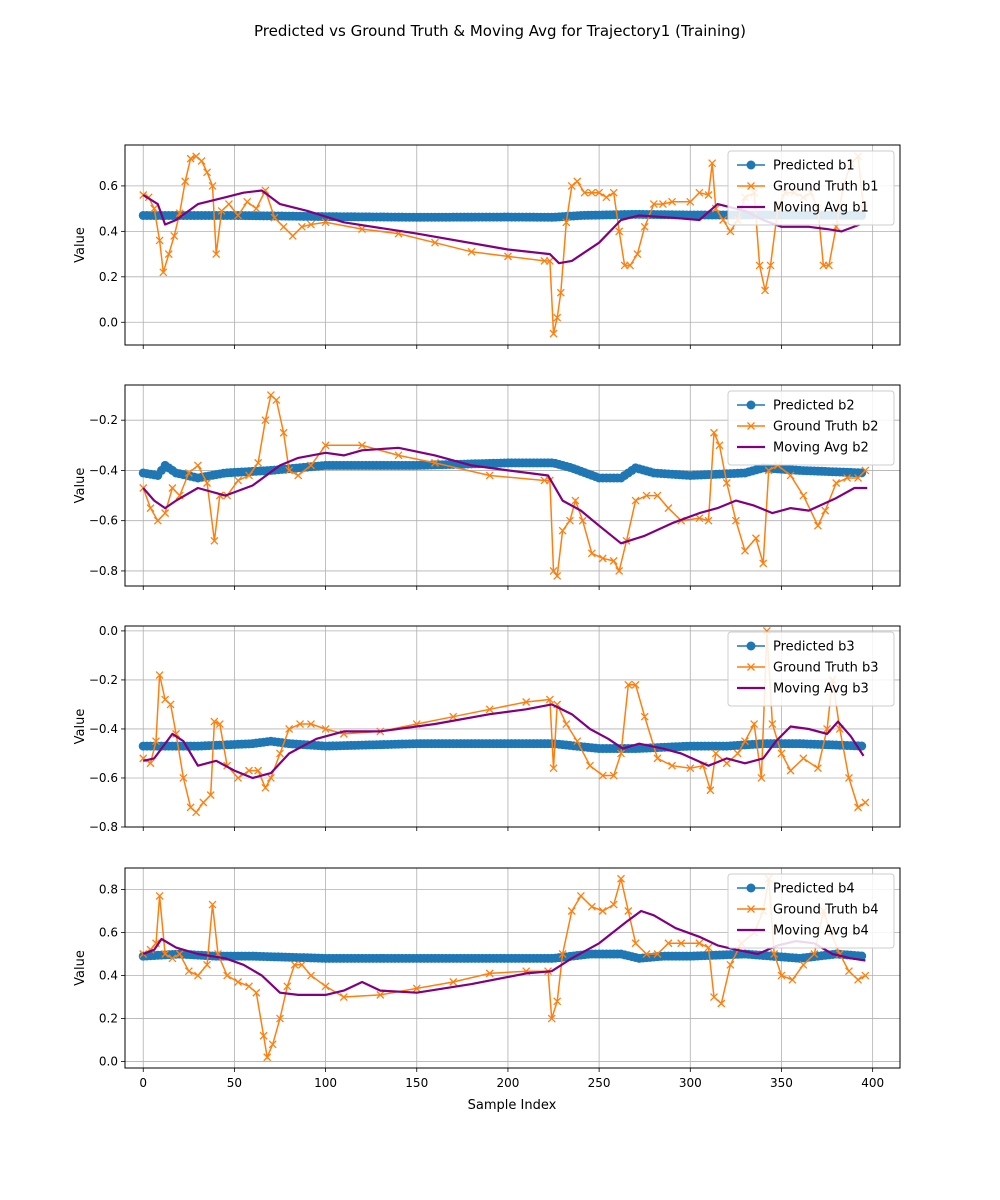 The width and height of the screenshot is (1000, 1200). What do you see at coordinates (821, 931) in the screenshot?
I see `legend-label: Moving Avg b4` at bounding box center [821, 931].